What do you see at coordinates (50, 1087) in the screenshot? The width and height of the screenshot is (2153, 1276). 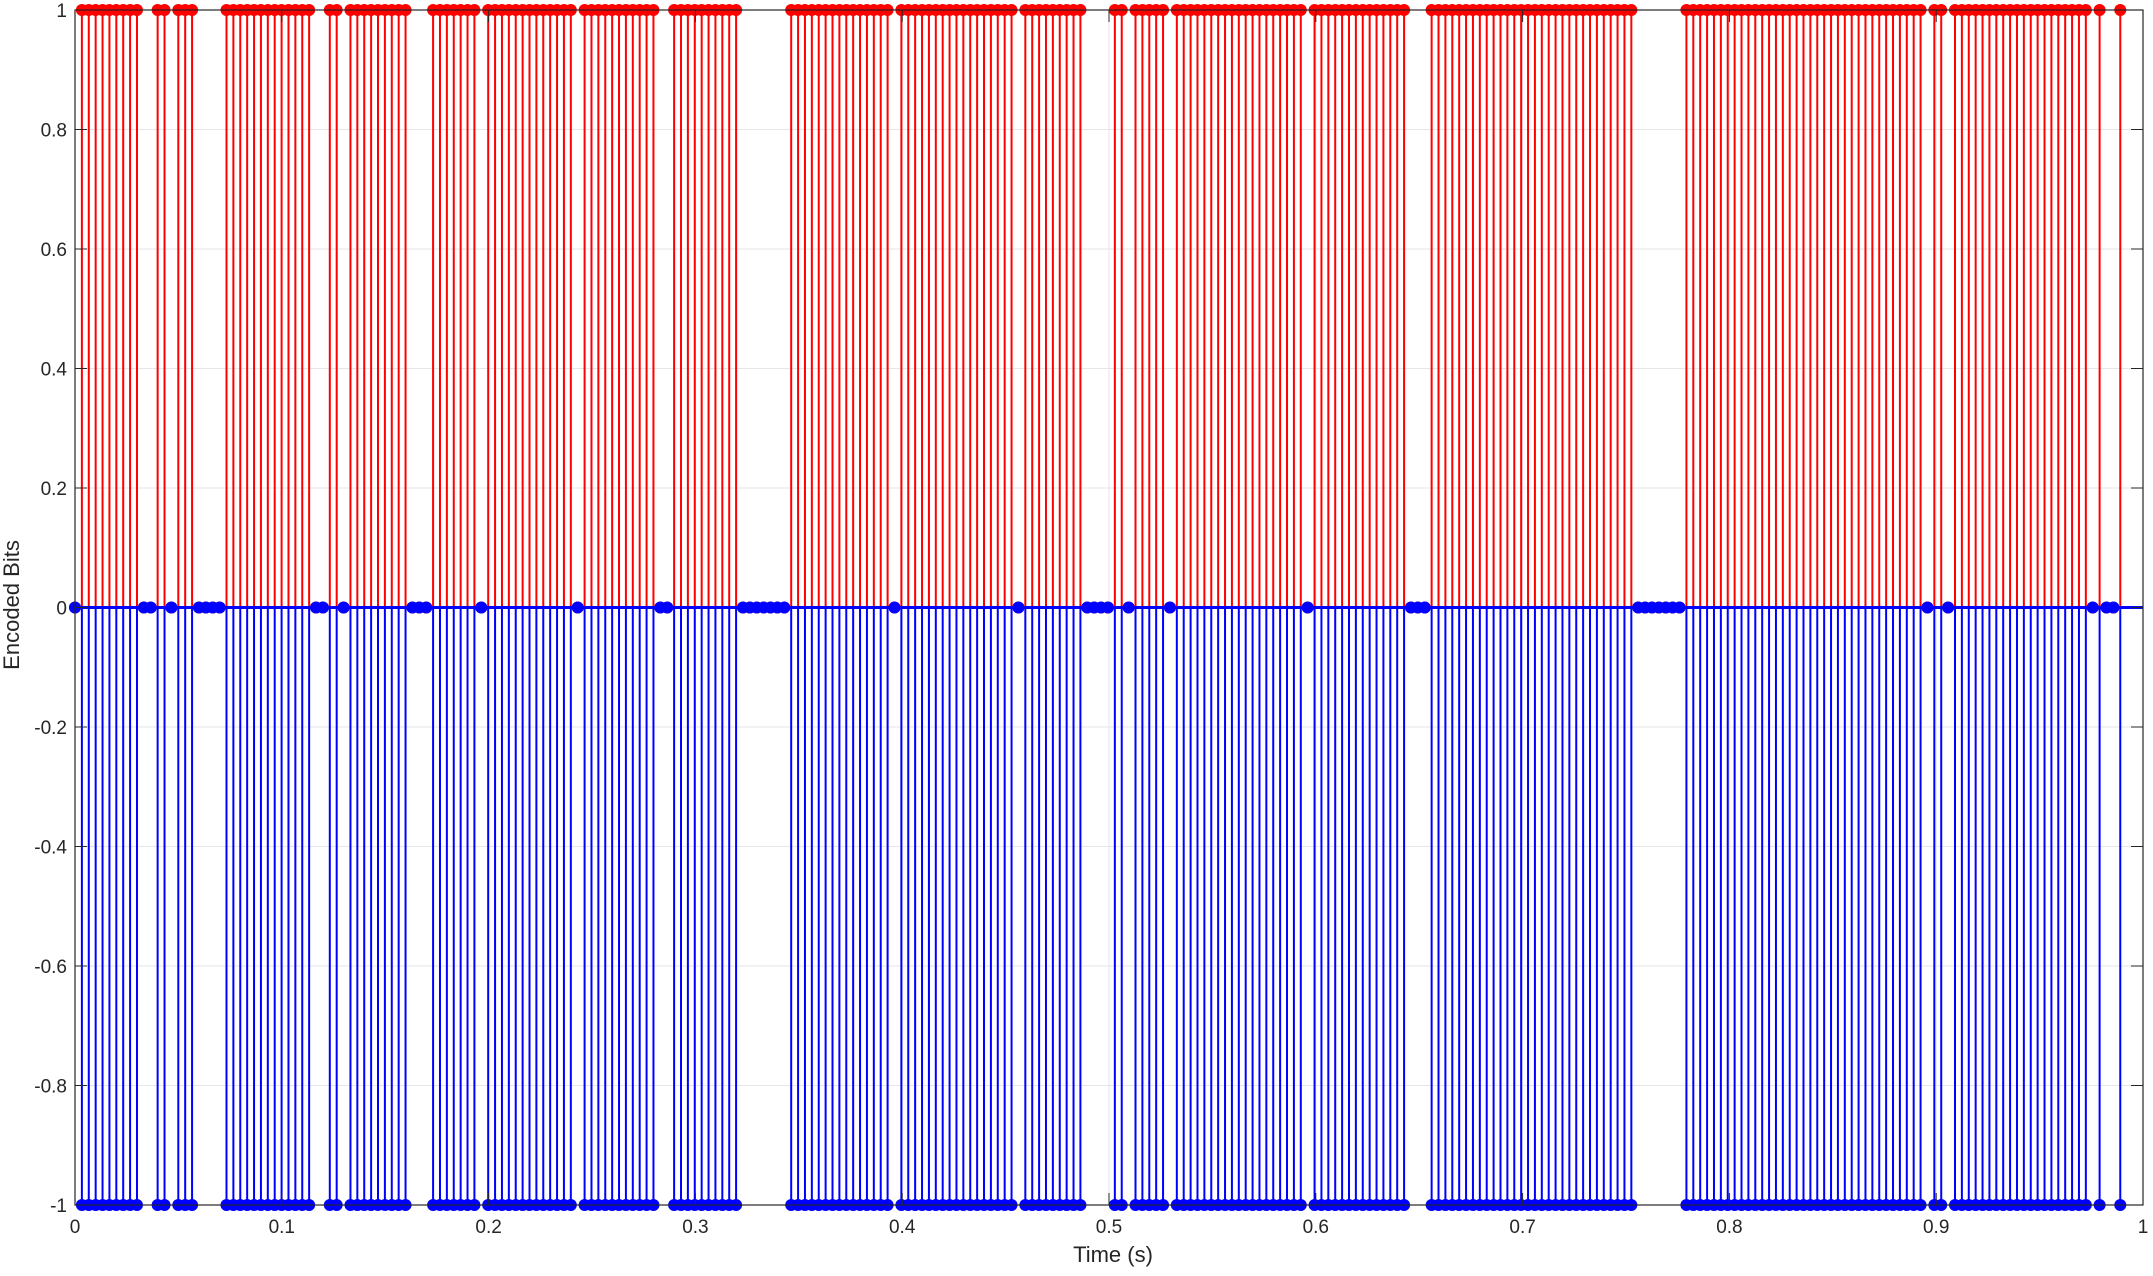 I see `y-tick-label: -0.8` at bounding box center [50, 1087].